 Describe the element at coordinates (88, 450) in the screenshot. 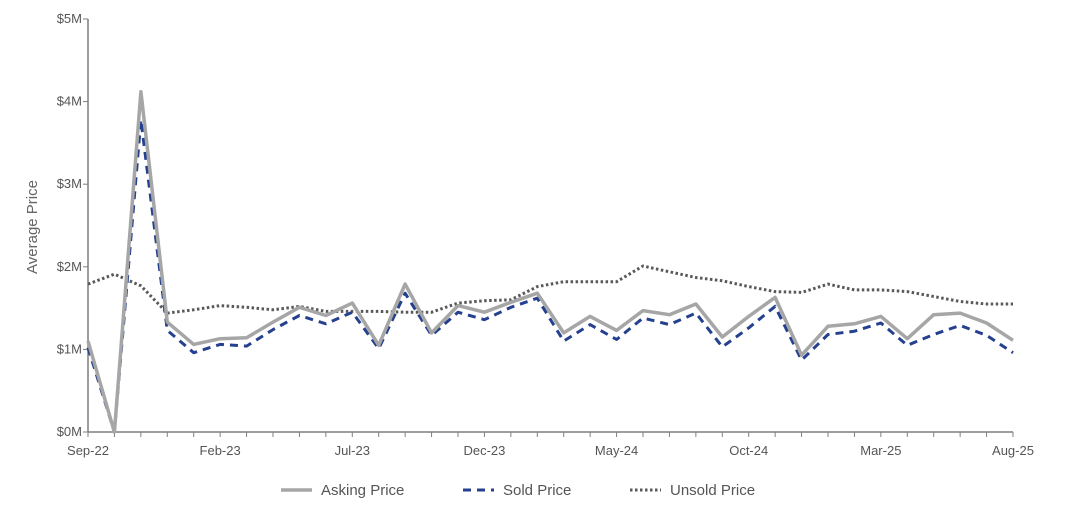

I see `x-tick-label: Sep-22` at that location.